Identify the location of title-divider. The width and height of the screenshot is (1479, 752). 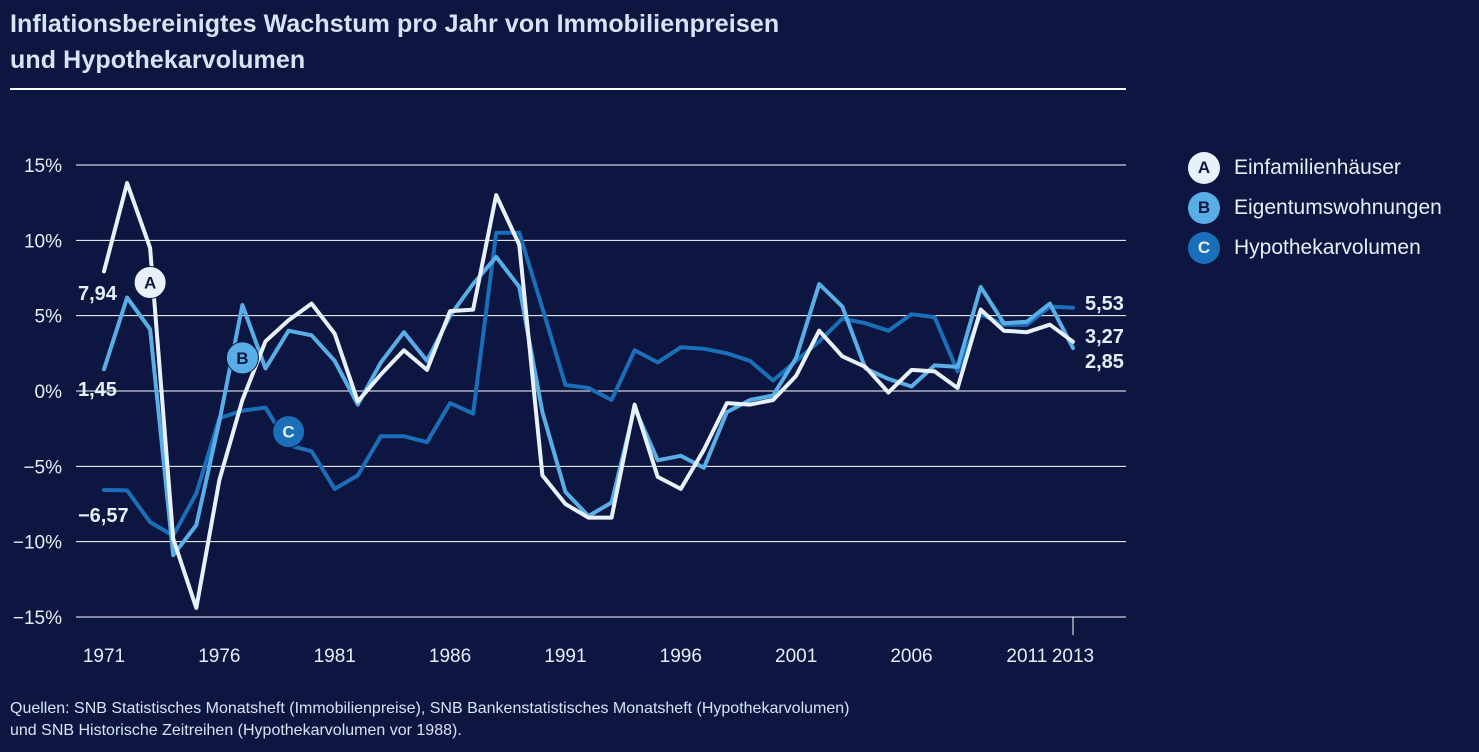
(568, 89).